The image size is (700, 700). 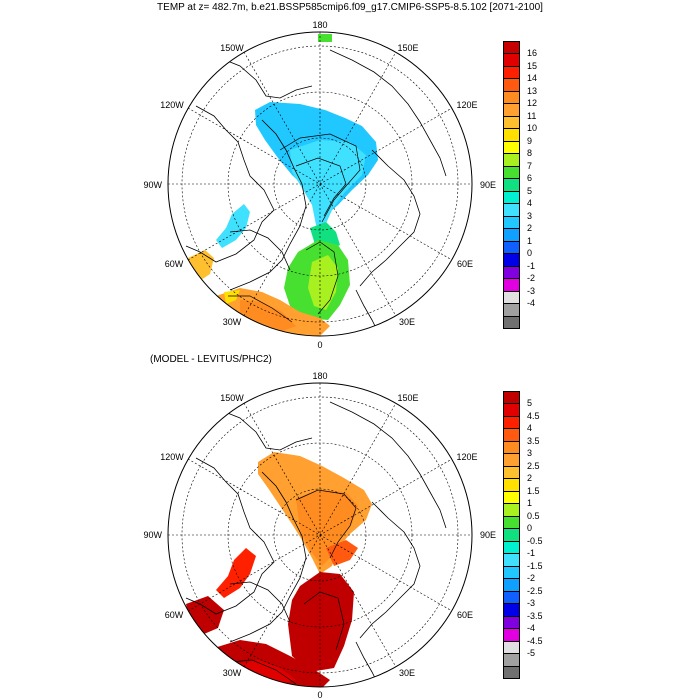 I want to click on colorbar-tick-label: 12, so click(x=532, y=103).